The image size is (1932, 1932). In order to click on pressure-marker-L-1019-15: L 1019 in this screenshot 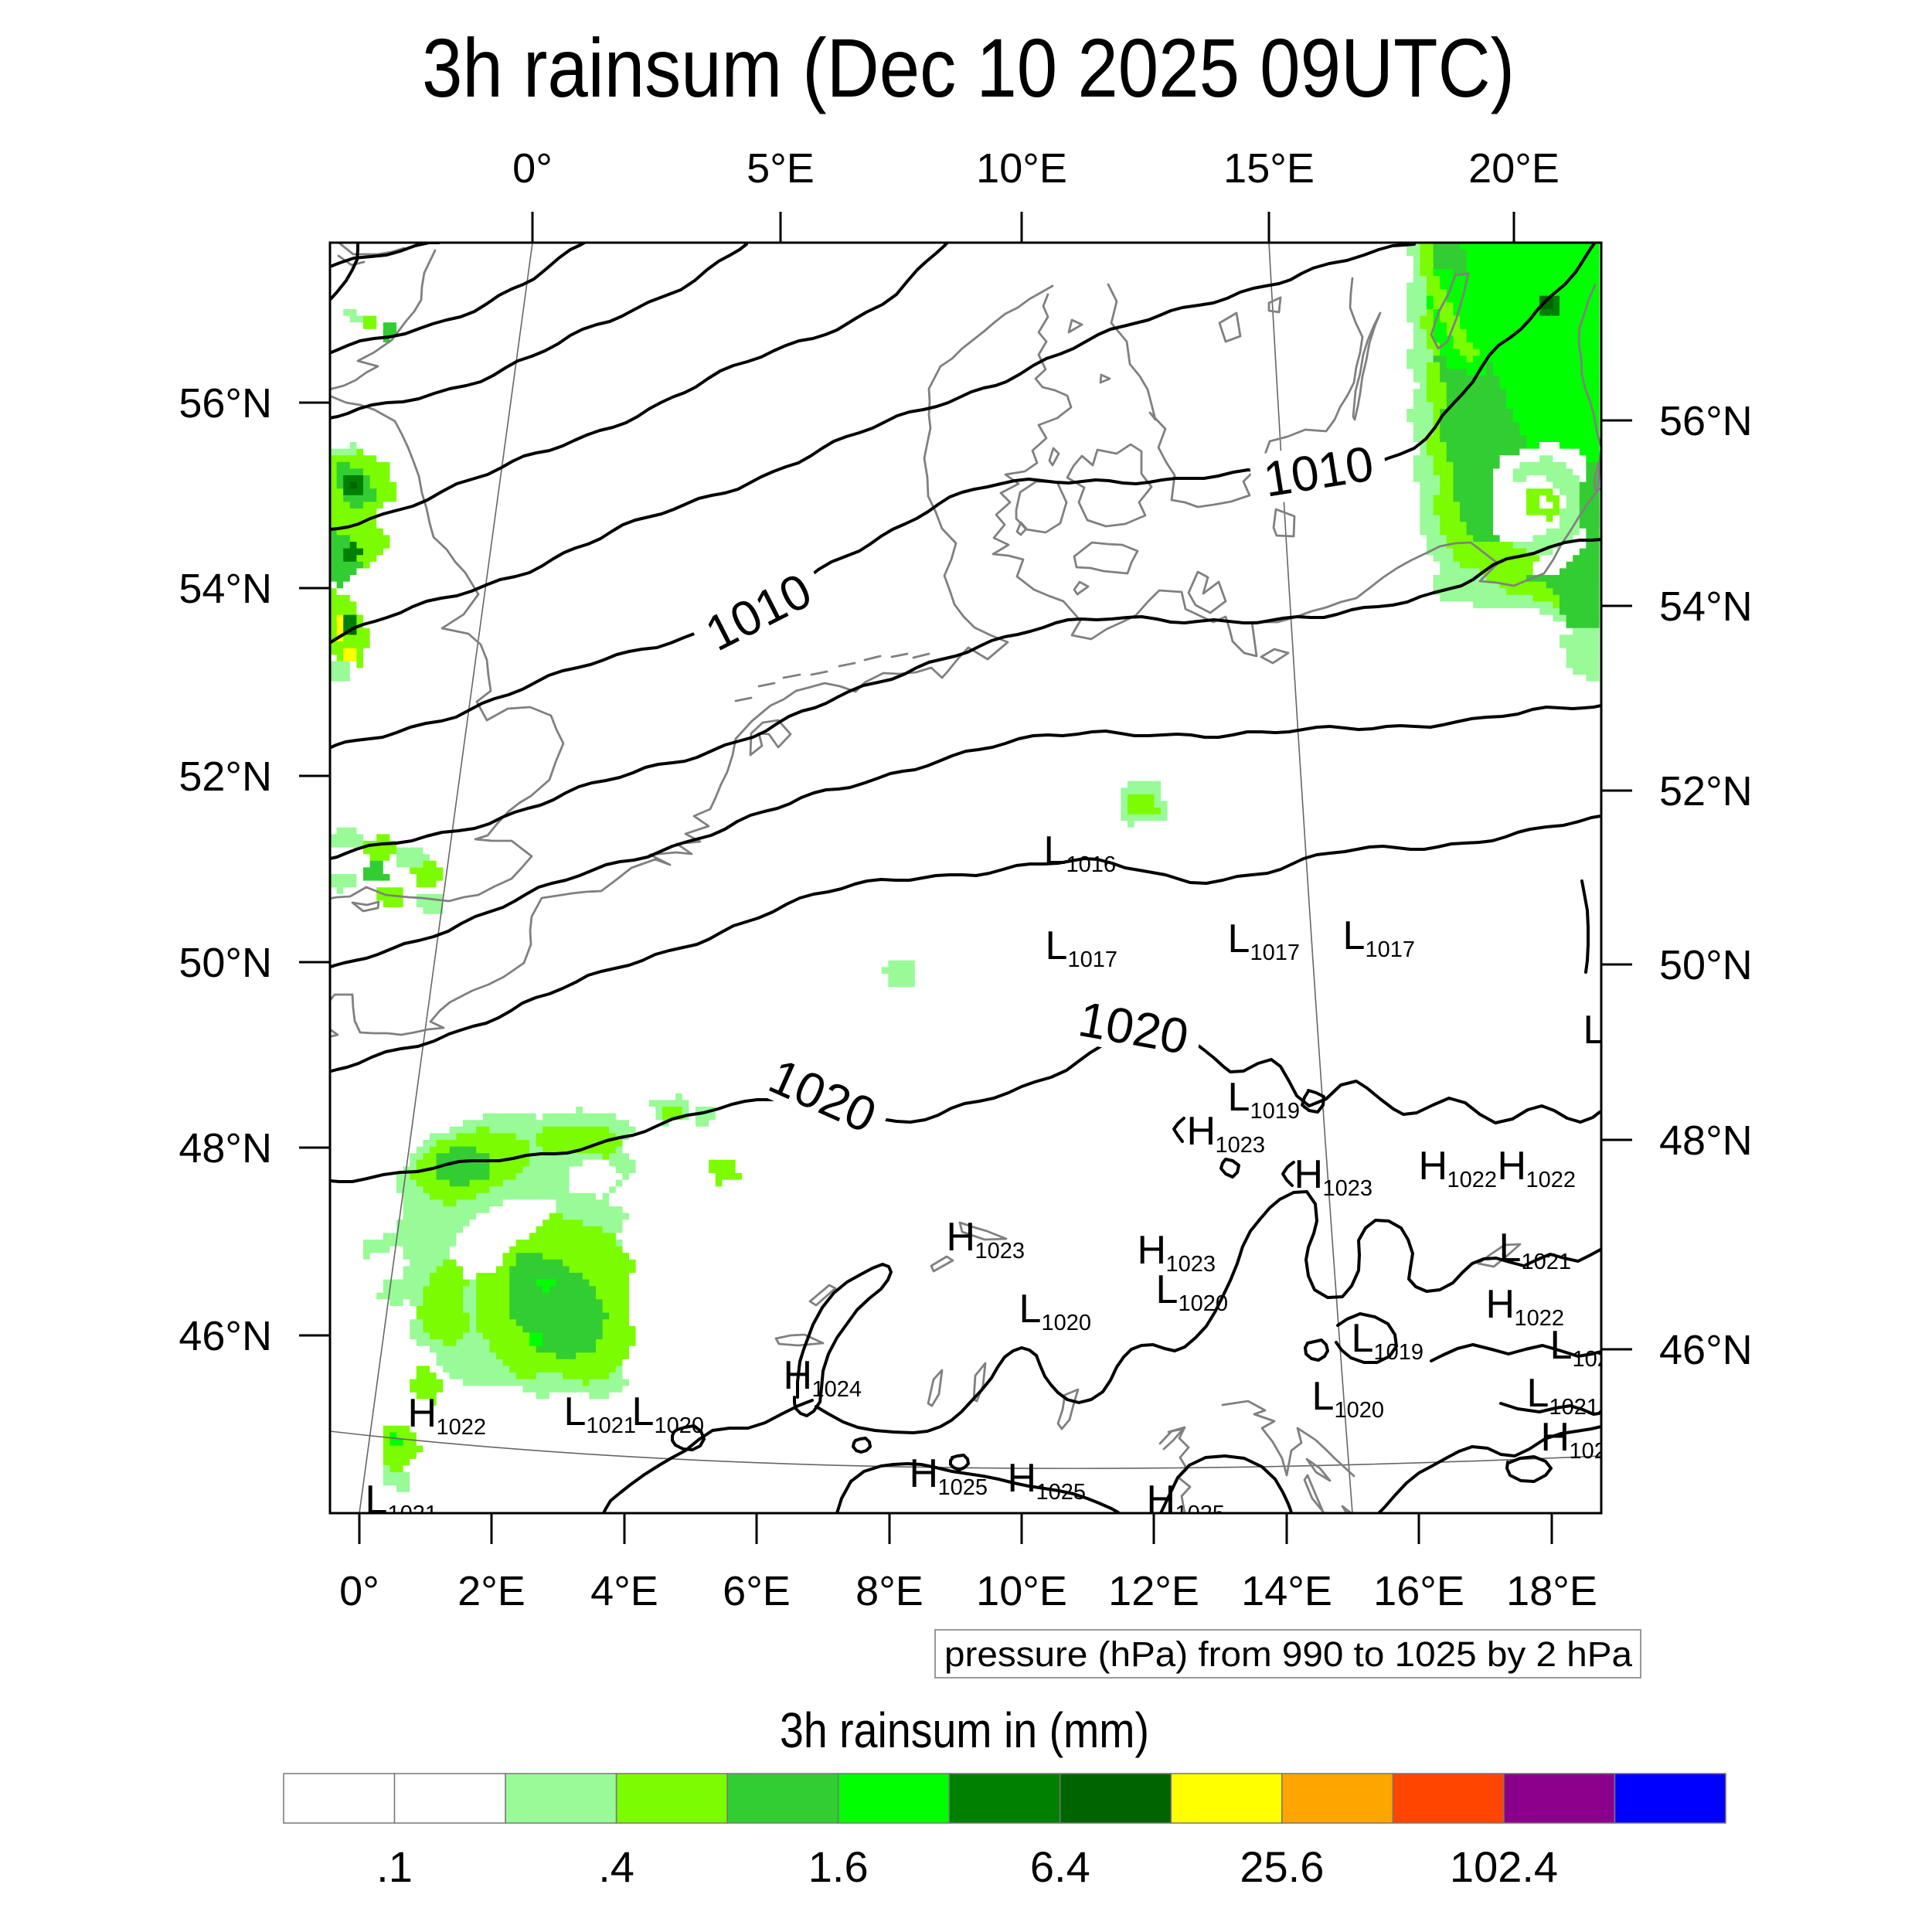, I will do `click(1388, 1340)`.